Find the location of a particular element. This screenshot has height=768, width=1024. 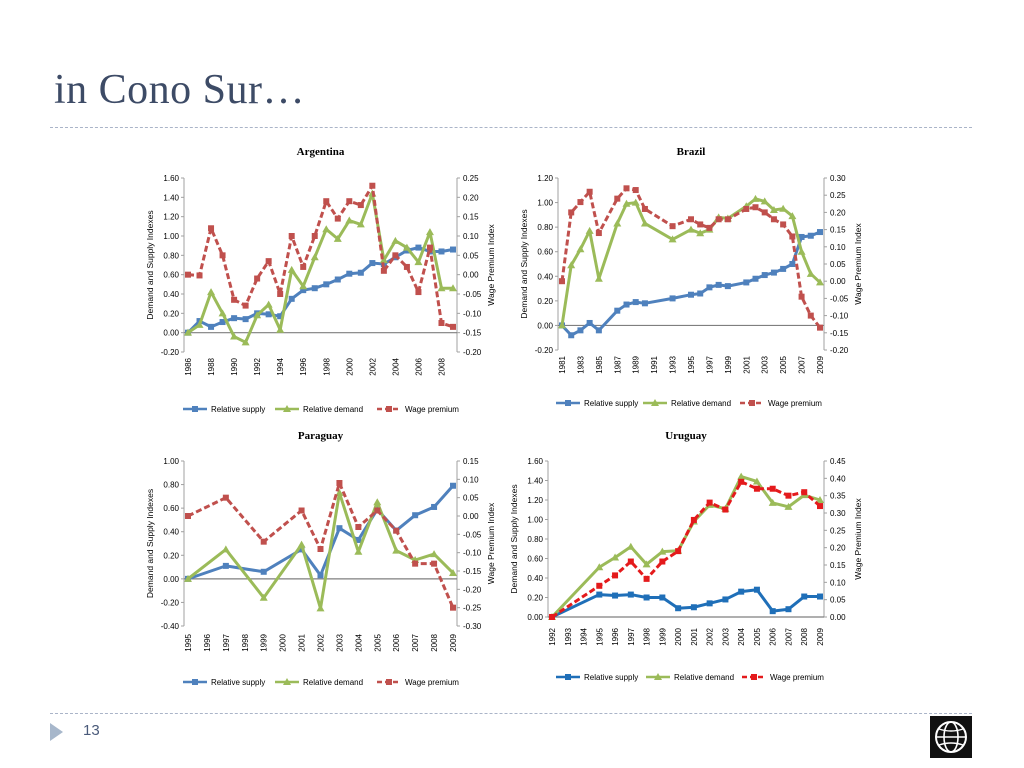

x-tick-label: 1992 is located at coordinates (257, 366).